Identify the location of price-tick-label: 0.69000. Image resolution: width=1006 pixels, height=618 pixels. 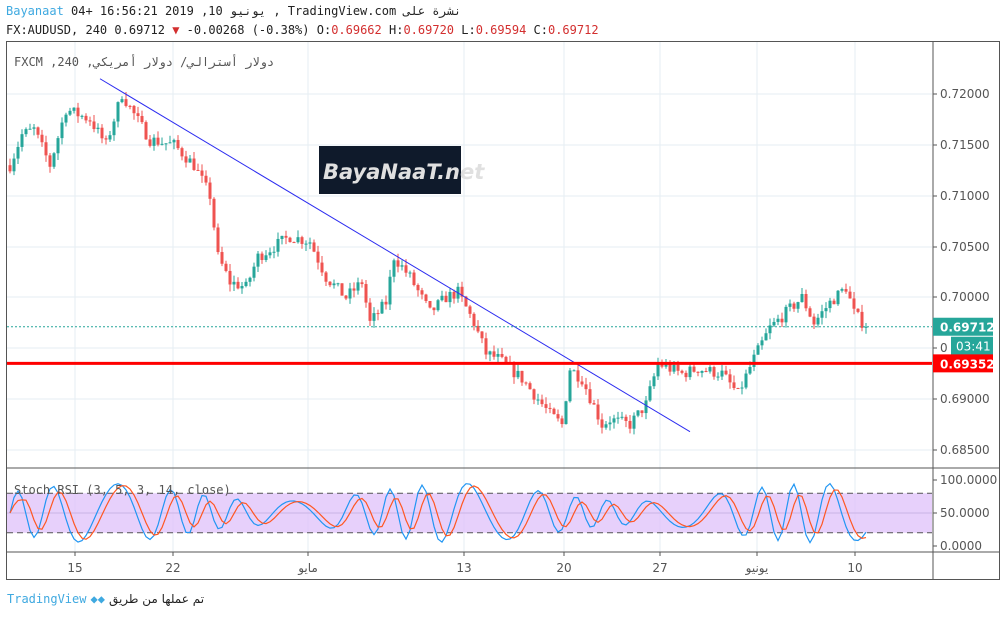
(965, 399).